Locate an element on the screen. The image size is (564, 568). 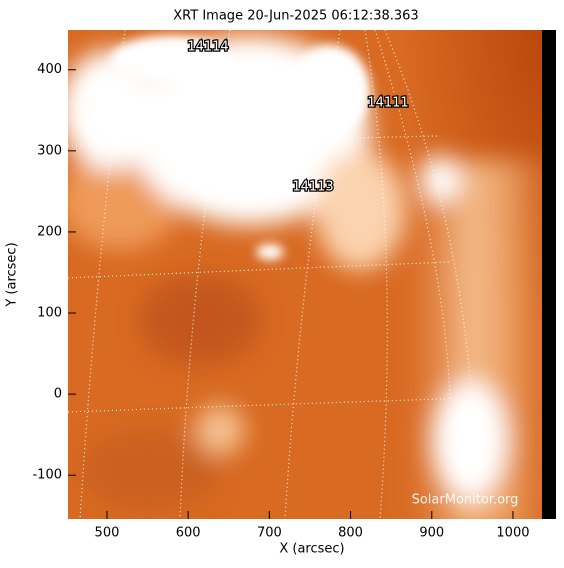
y-tick-label: 400 is located at coordinates (49, 69).